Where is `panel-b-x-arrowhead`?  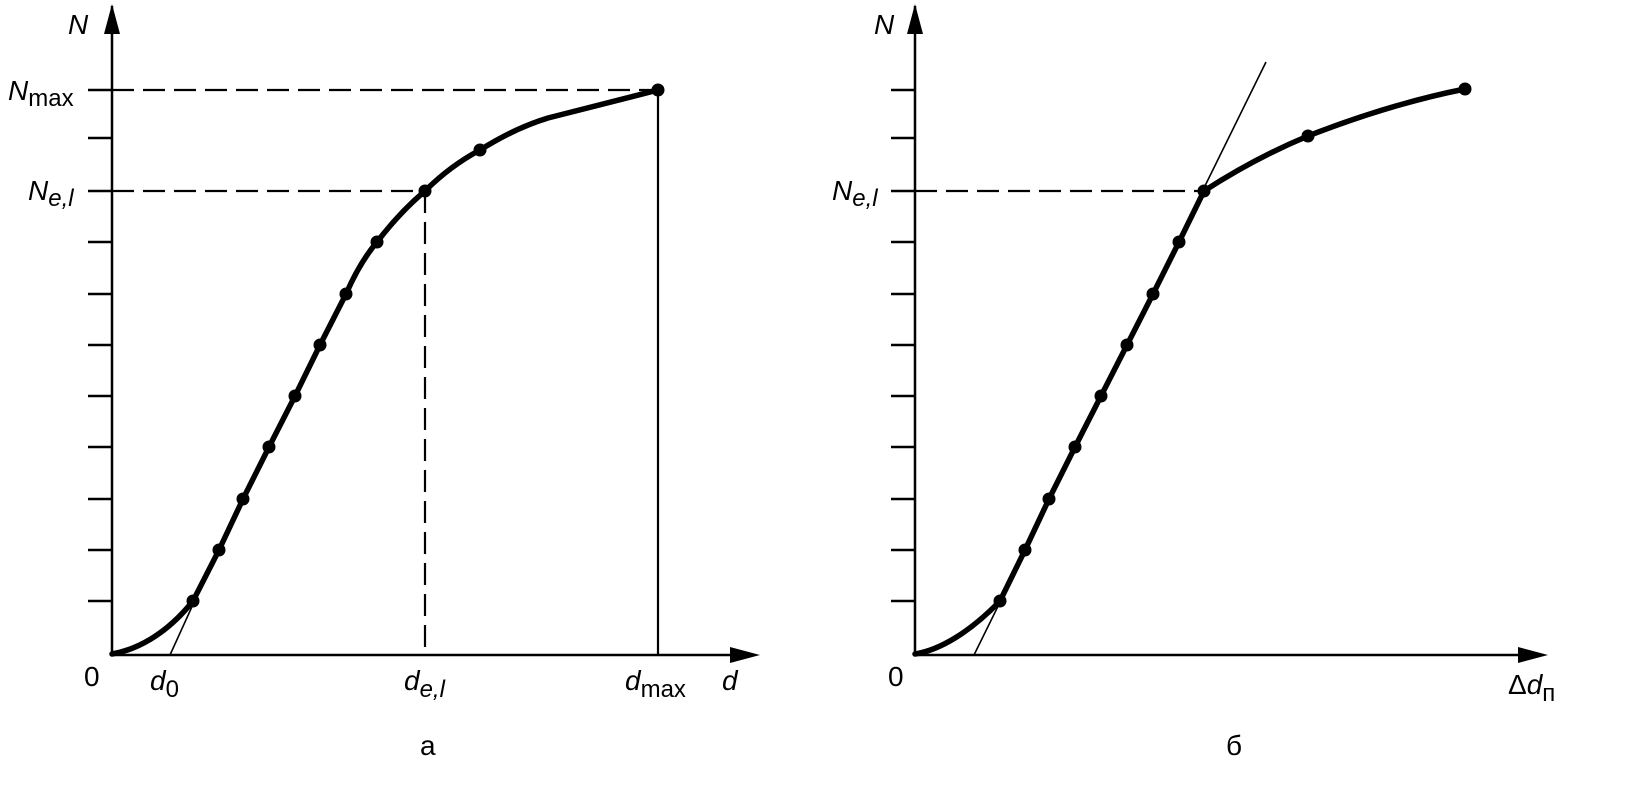
panel-b-x-arrowhead is located at coordinates (1533, 655).